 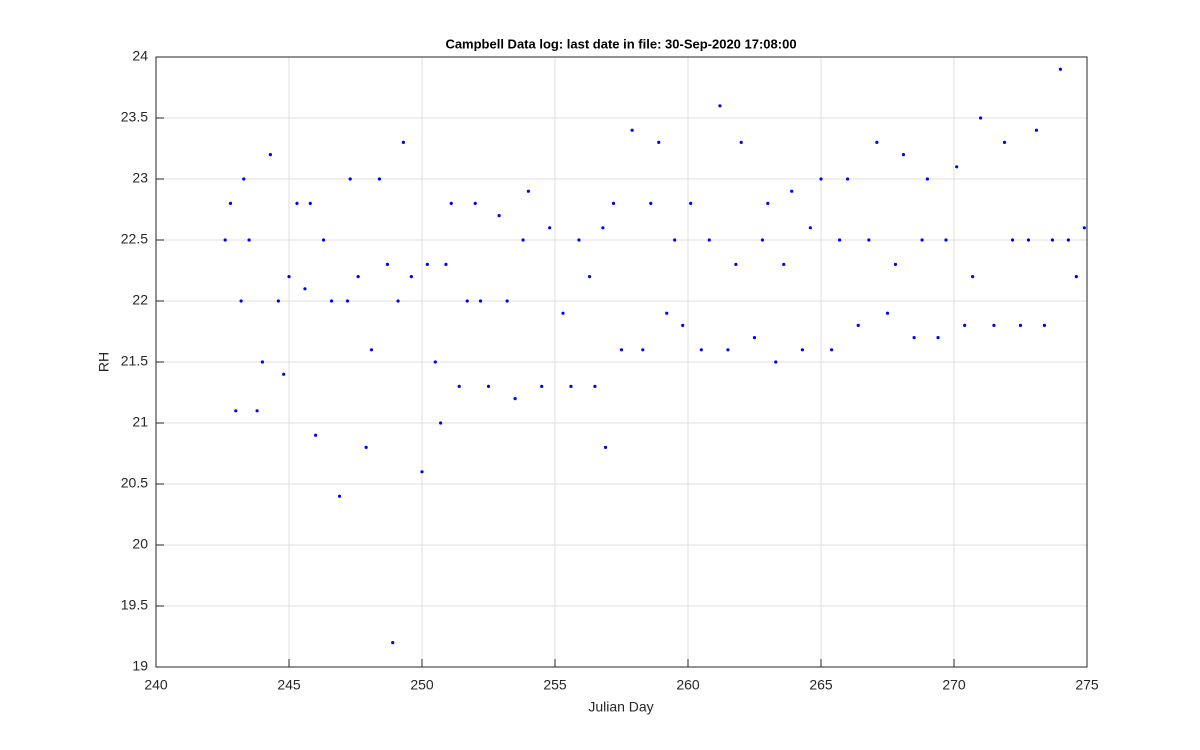 What do you see at coordinates (134, 239) in the screenshot?
I see `y-tick-label: 22.5` at bounding box center [134, 239].